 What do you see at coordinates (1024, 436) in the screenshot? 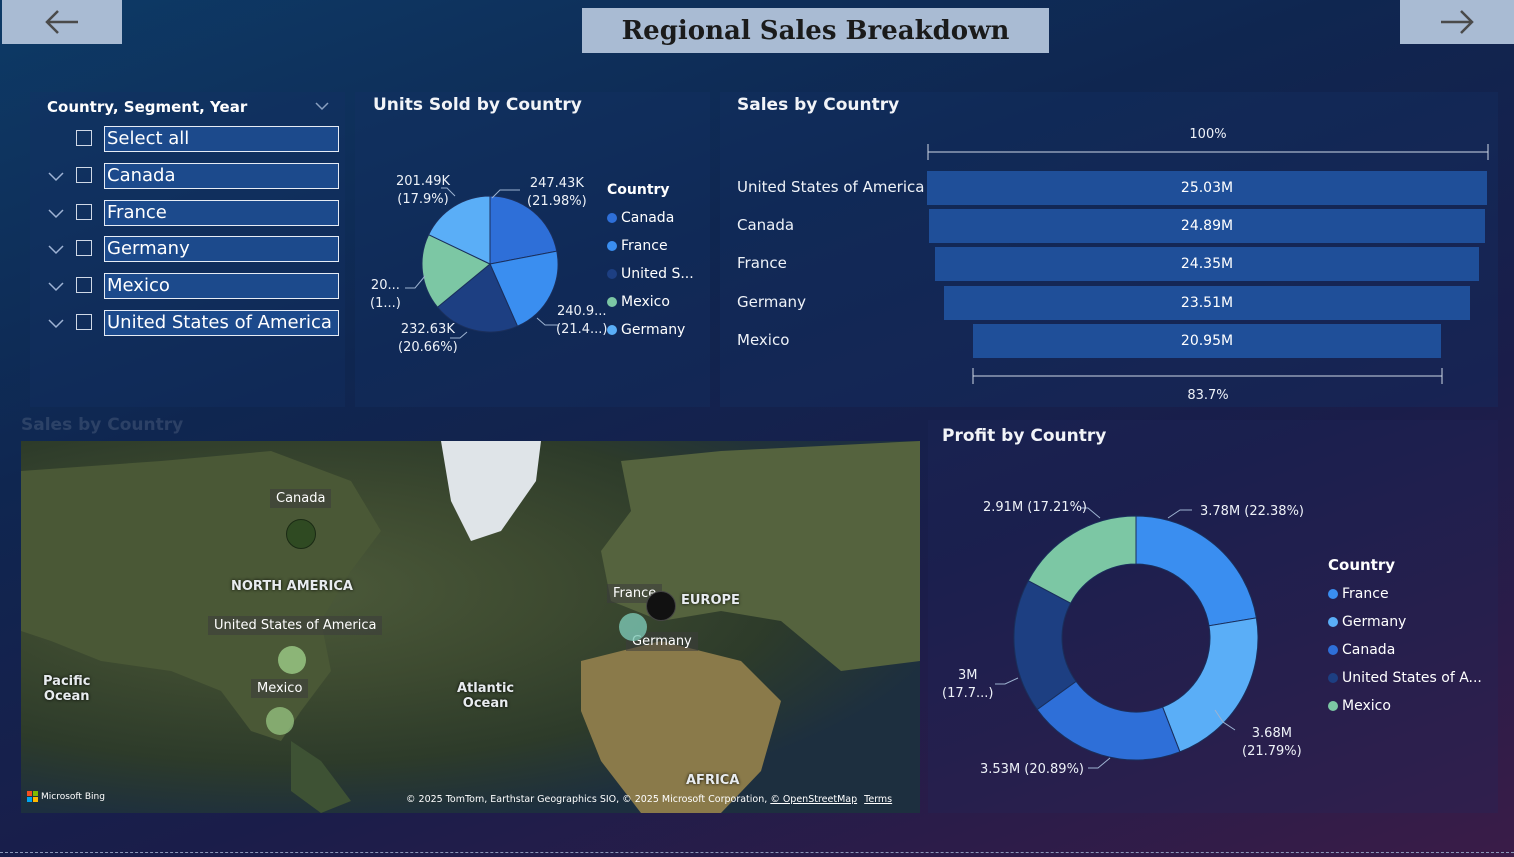
I see `profit-chart-title: Profit by Country` at bounding box center [1024, 436].